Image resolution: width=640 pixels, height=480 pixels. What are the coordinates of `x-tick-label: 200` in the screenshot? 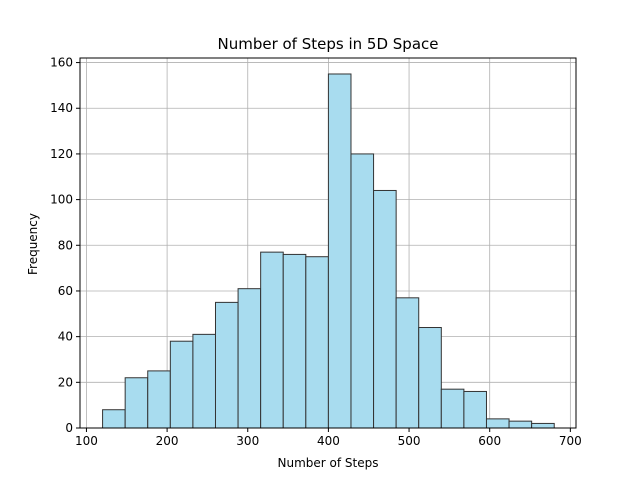 It's located at (167, 441).